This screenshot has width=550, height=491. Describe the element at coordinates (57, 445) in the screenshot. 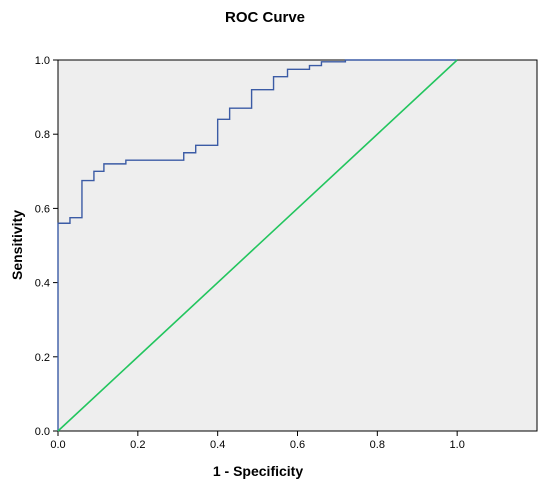

I see `x-tick-label: 0.0` at that location.